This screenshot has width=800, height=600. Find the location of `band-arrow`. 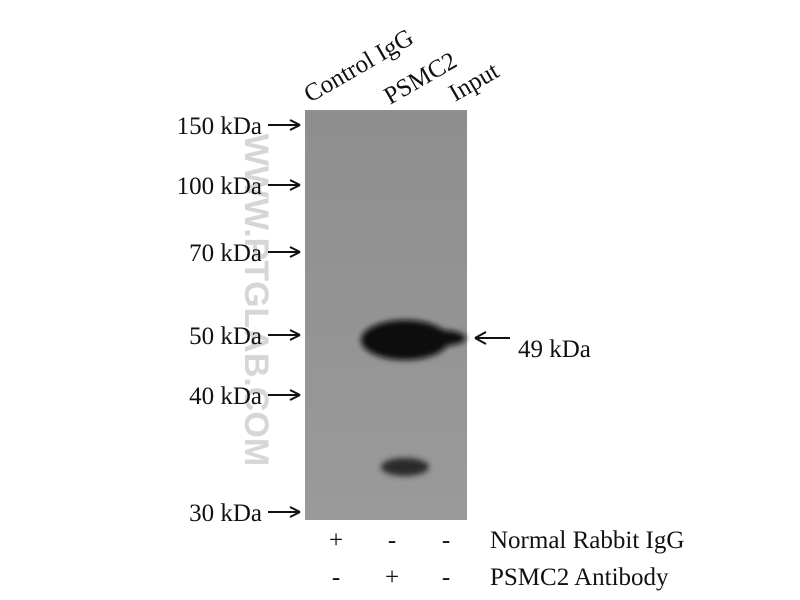

band-arrow is located at coordinates (492, 338).